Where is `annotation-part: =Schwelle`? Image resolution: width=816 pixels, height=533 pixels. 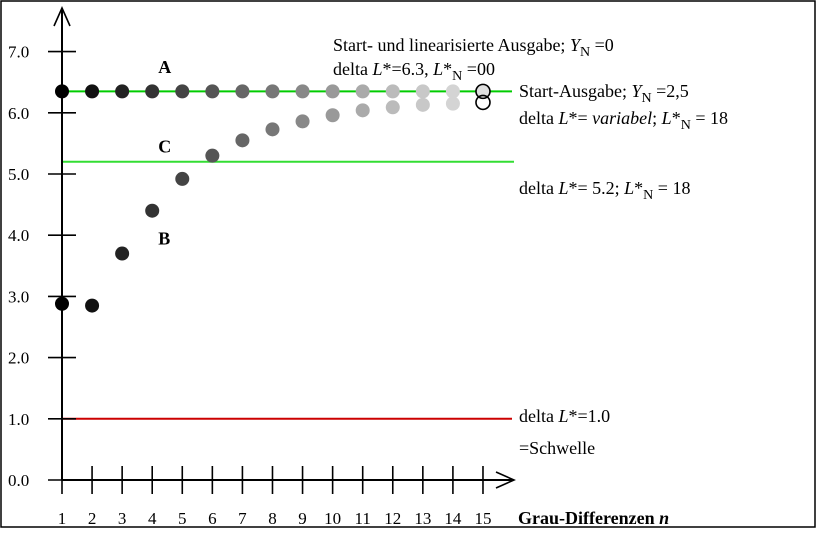
annotation-part: =Schwelle is located at coordinates (557, 448).